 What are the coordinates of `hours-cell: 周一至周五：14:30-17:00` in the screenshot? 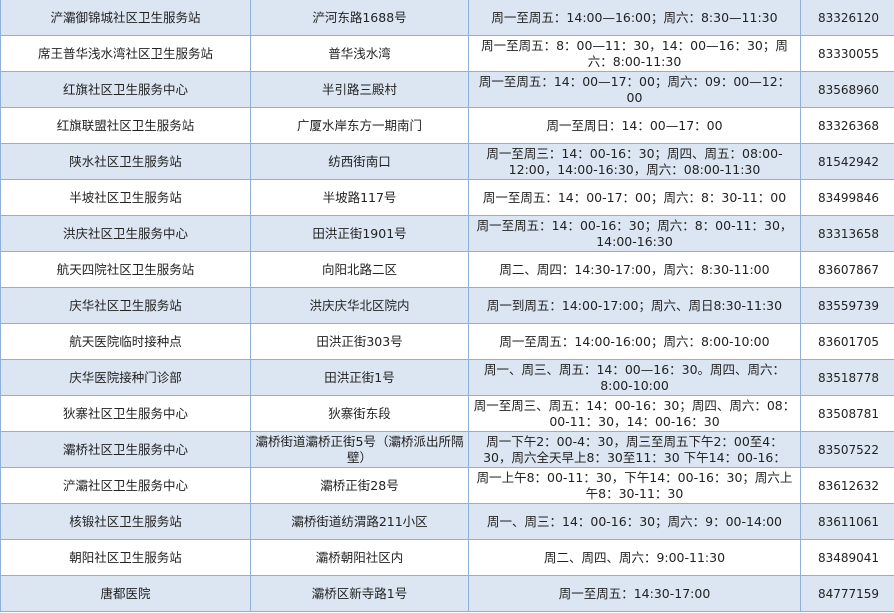 It's located at (634, 593).